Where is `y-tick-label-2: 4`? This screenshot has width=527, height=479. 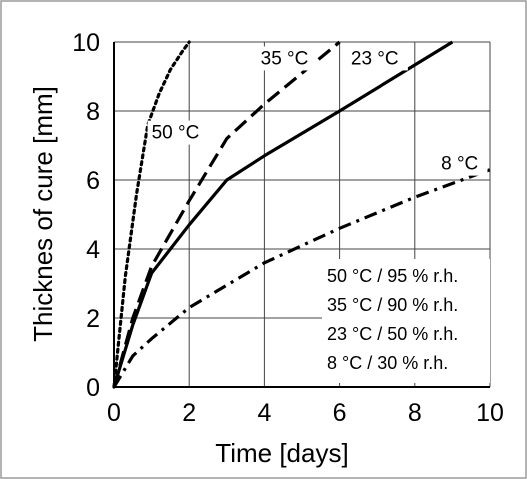 y-tick-label-2: 4 is located at coordinates (93, 250).